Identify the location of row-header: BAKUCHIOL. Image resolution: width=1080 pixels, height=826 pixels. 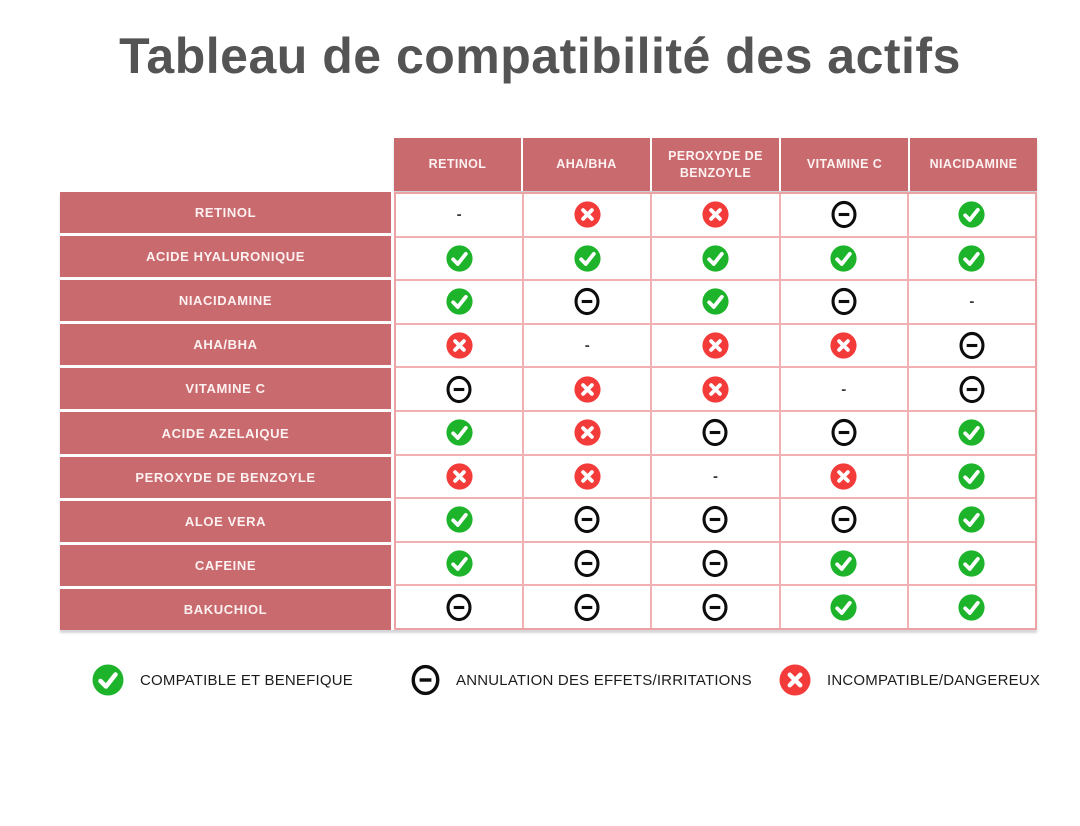
(225, 609).